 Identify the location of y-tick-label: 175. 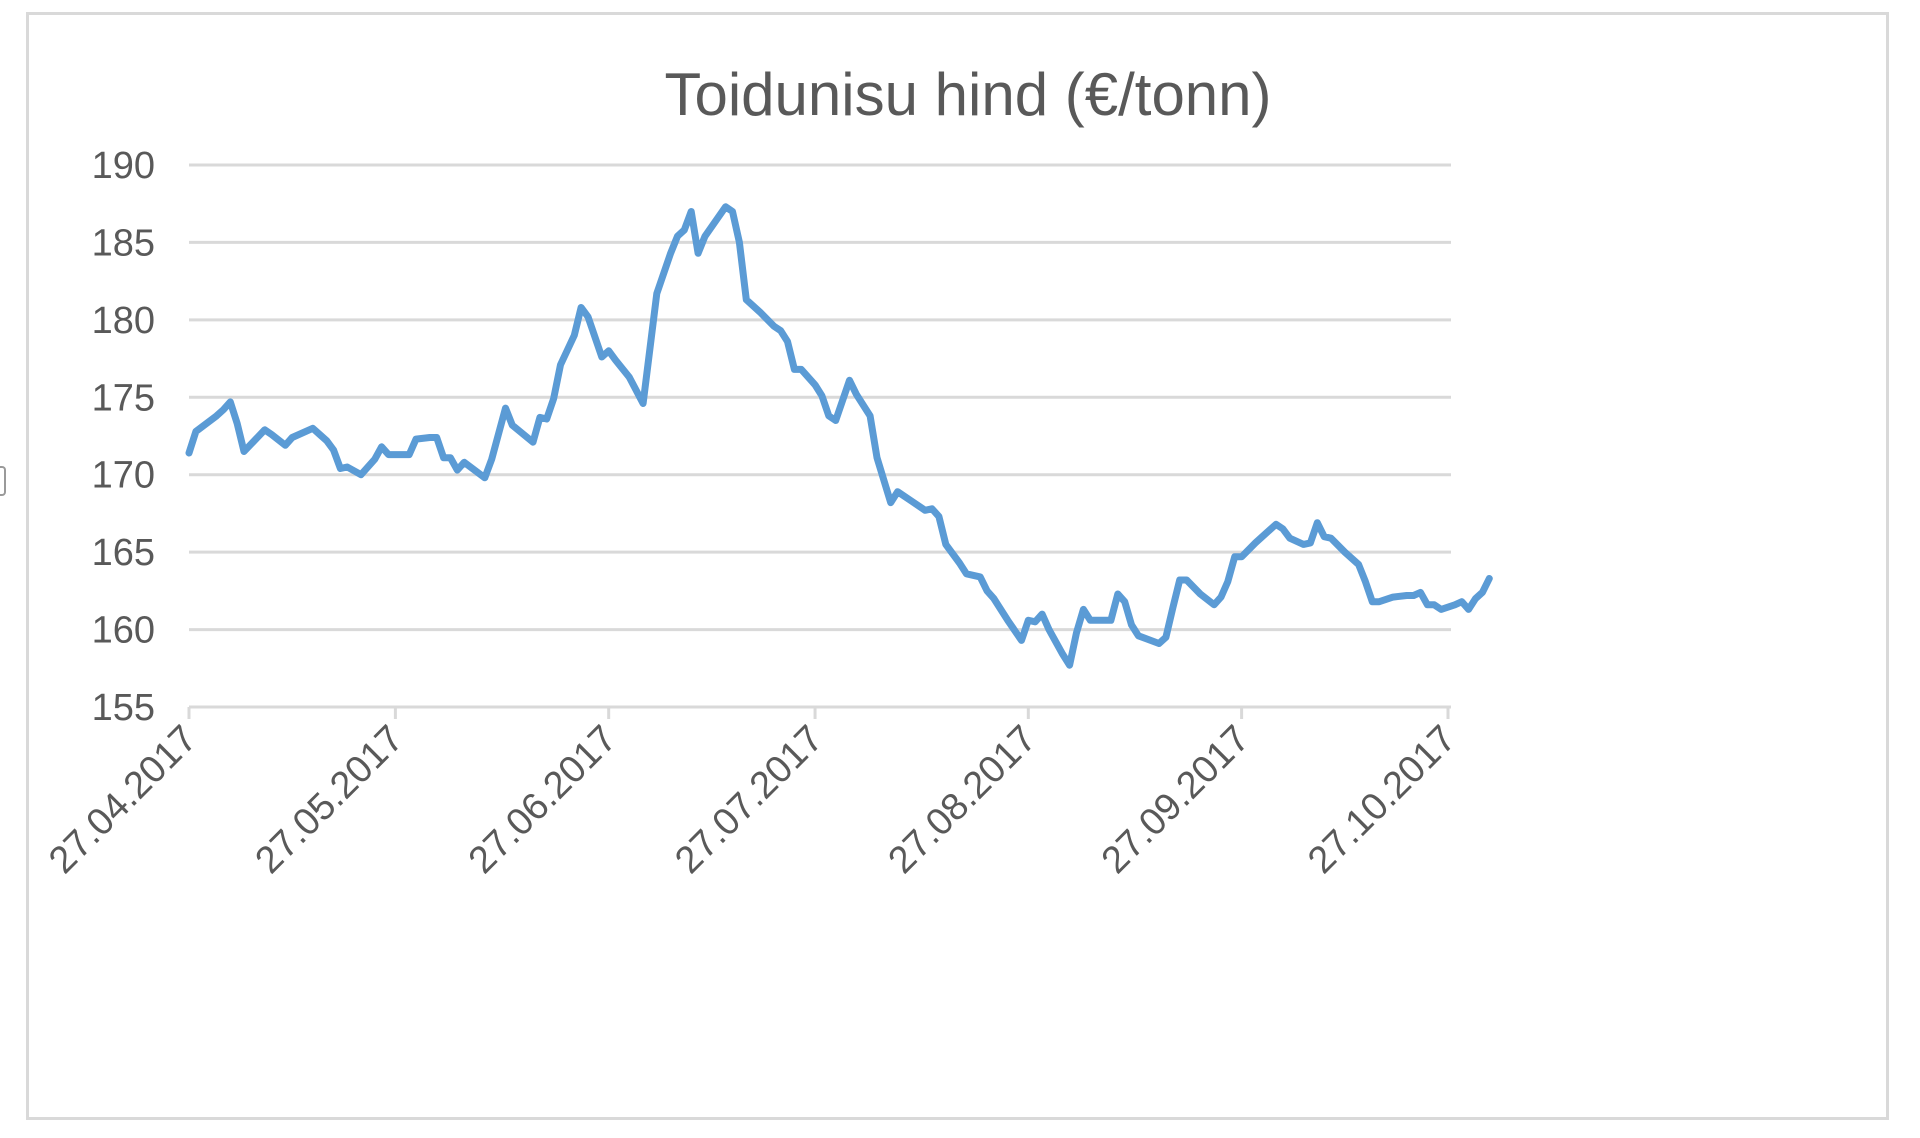
(123, 398).